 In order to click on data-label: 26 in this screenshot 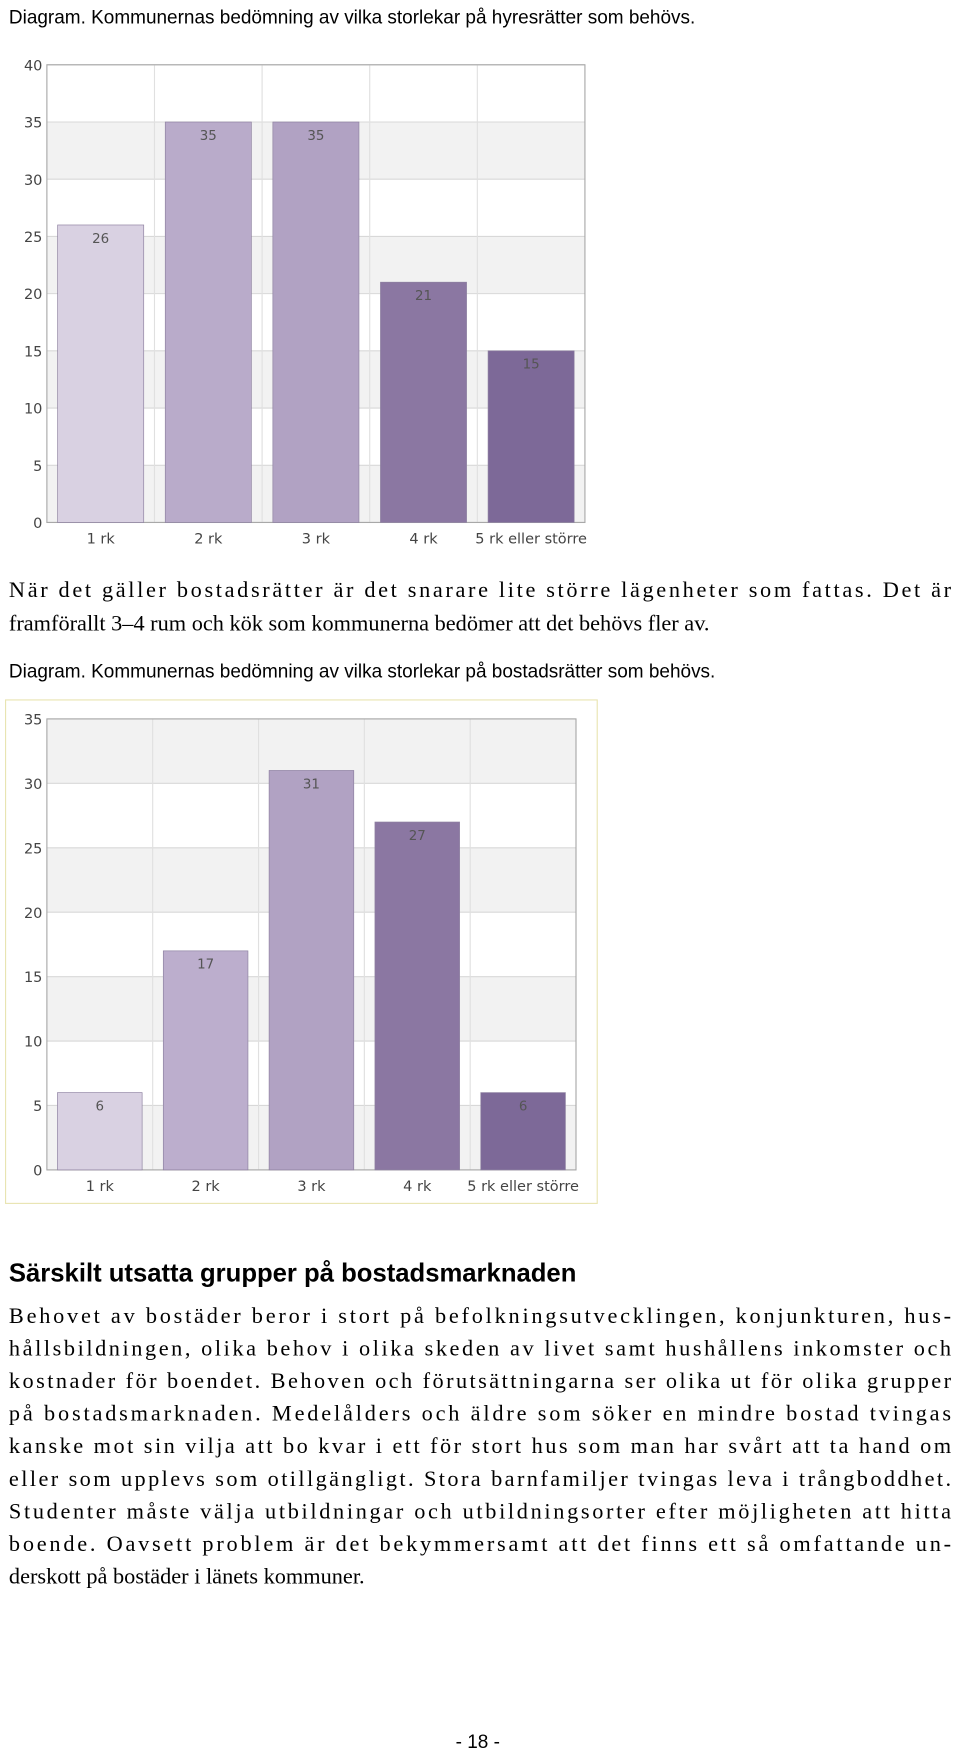, I will do `click(100, 239)`.